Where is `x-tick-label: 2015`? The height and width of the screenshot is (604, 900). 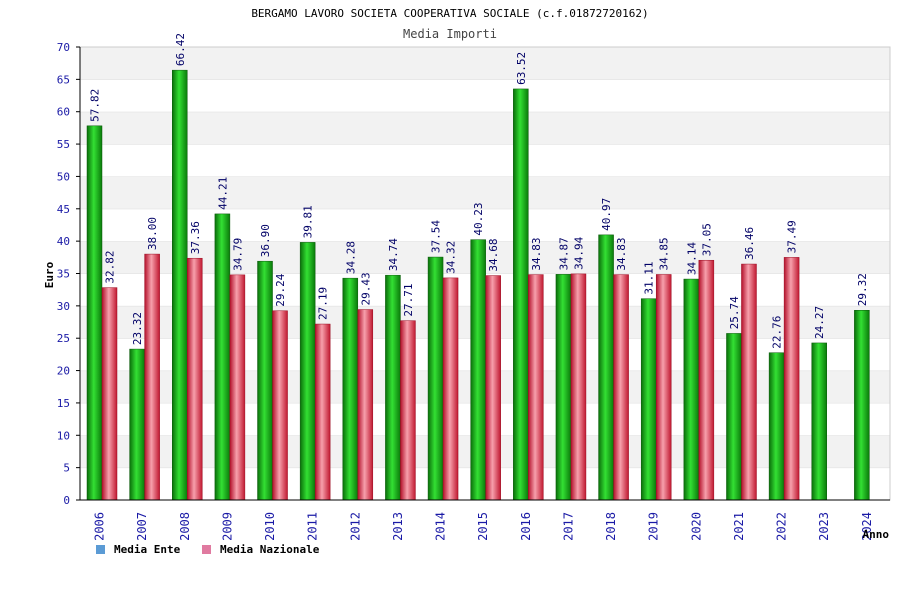
x-tick-label: 2015 is located at coordinates (483, 526).